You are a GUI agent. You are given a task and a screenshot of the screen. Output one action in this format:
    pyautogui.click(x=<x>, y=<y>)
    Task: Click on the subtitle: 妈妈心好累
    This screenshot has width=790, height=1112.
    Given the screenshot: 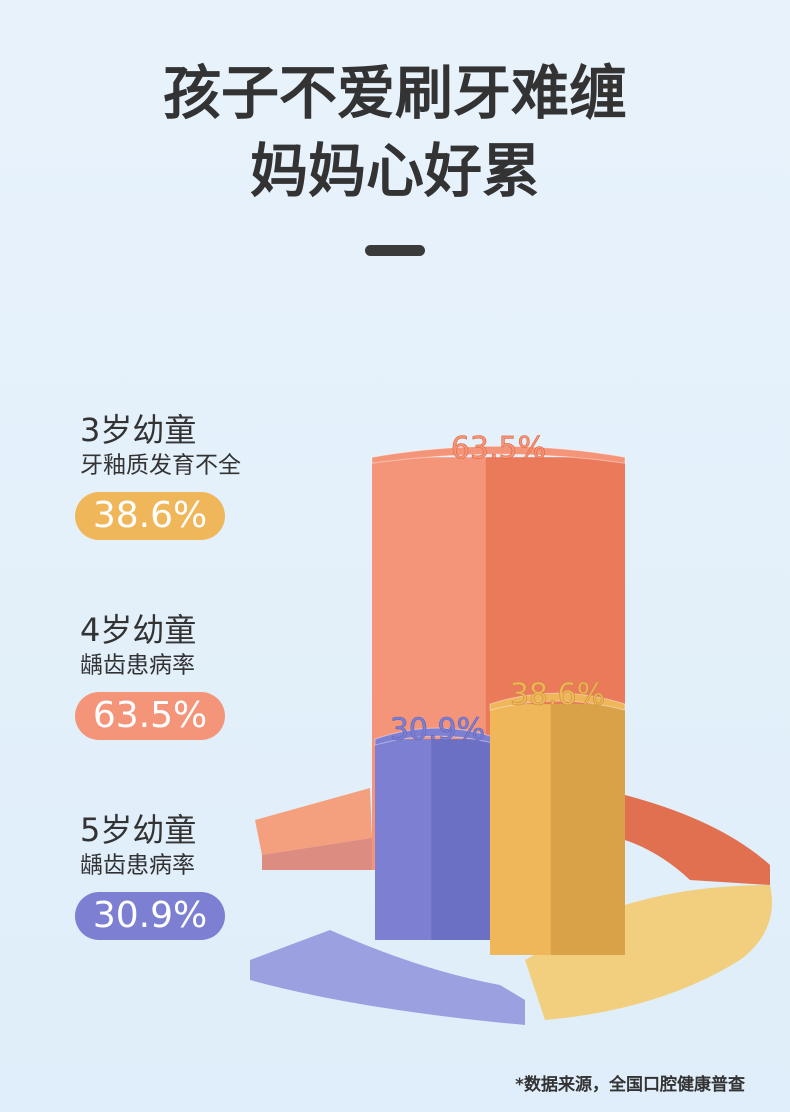 What is the action you would take?
    pyautogui.click(x=395, y=171)
    